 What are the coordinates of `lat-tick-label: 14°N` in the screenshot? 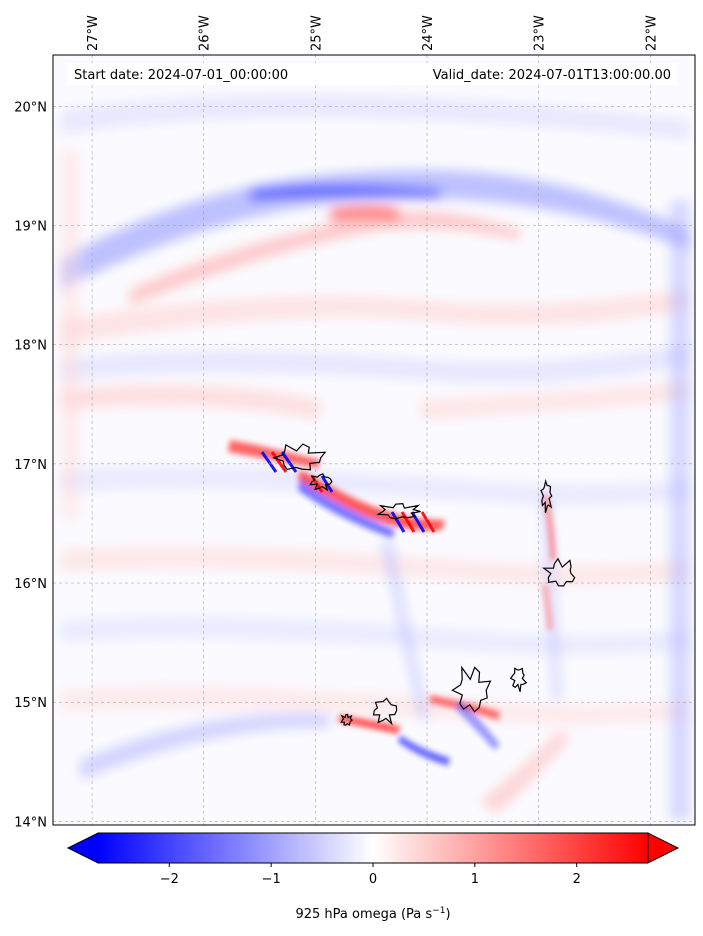 It's located at (30, 822).